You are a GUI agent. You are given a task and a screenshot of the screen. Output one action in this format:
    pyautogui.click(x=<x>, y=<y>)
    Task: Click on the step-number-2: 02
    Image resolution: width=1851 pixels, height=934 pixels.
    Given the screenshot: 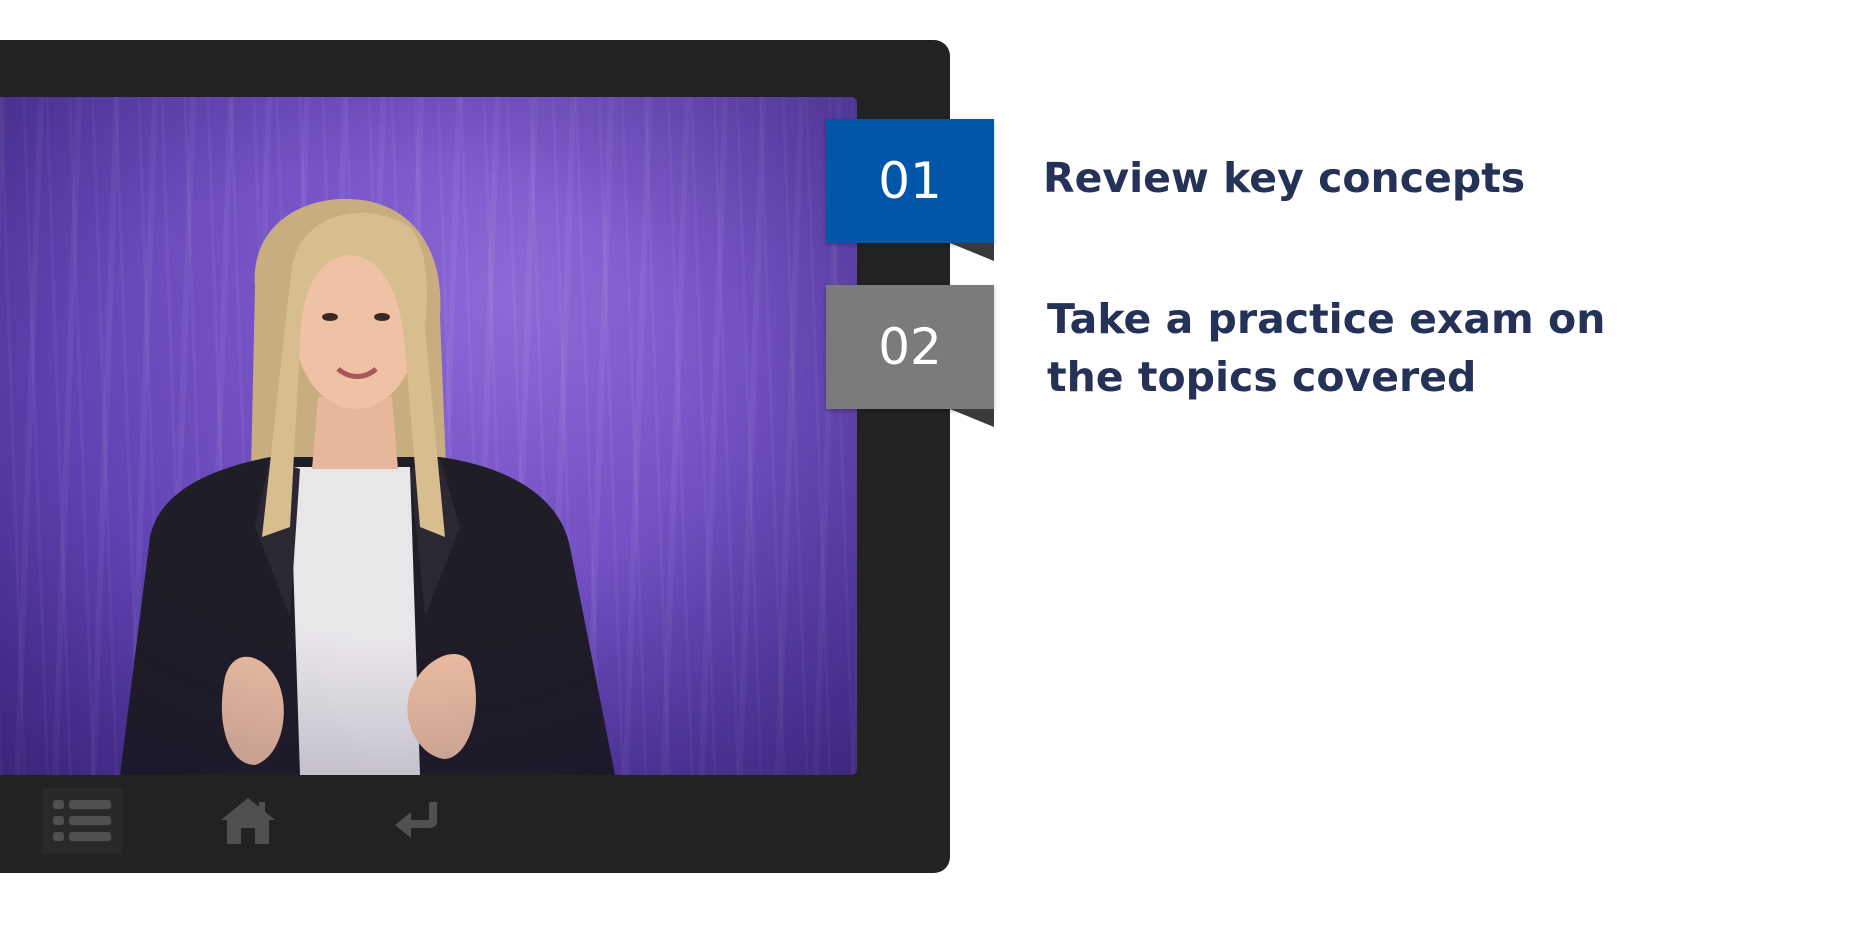 What is the action you would take?
    pyautogui.click(x=910, y=347)
    